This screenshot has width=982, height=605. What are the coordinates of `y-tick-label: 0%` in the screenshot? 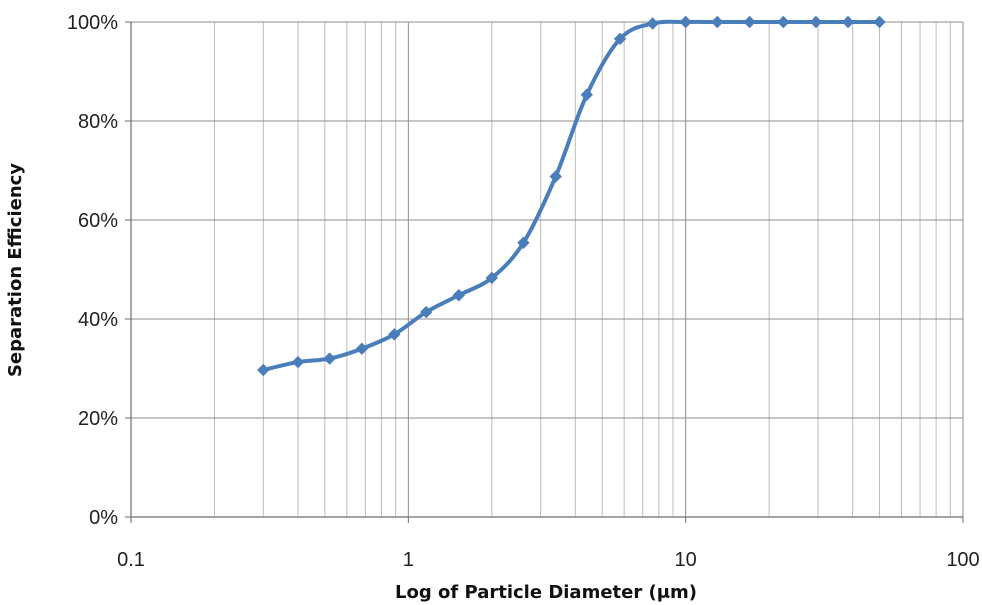 It's located at (103, 518).